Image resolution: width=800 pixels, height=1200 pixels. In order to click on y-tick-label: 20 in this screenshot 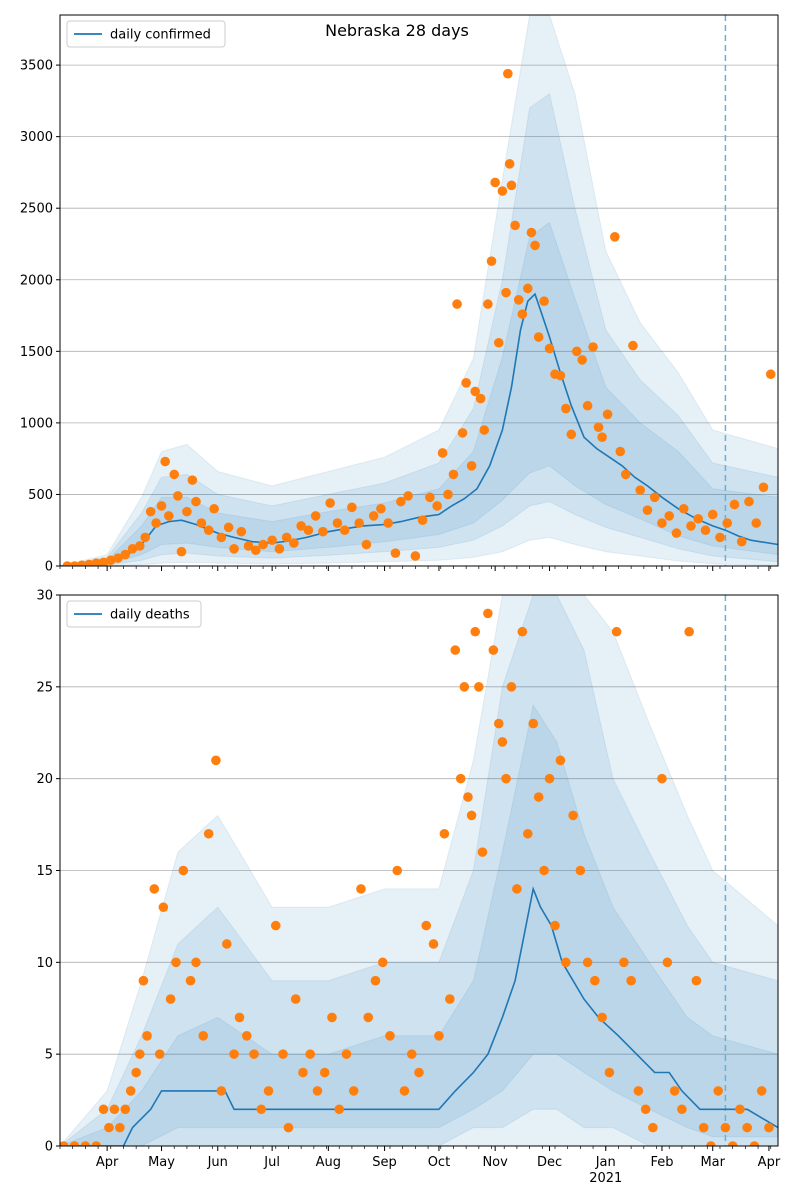, I will do `click(44, 779)`.